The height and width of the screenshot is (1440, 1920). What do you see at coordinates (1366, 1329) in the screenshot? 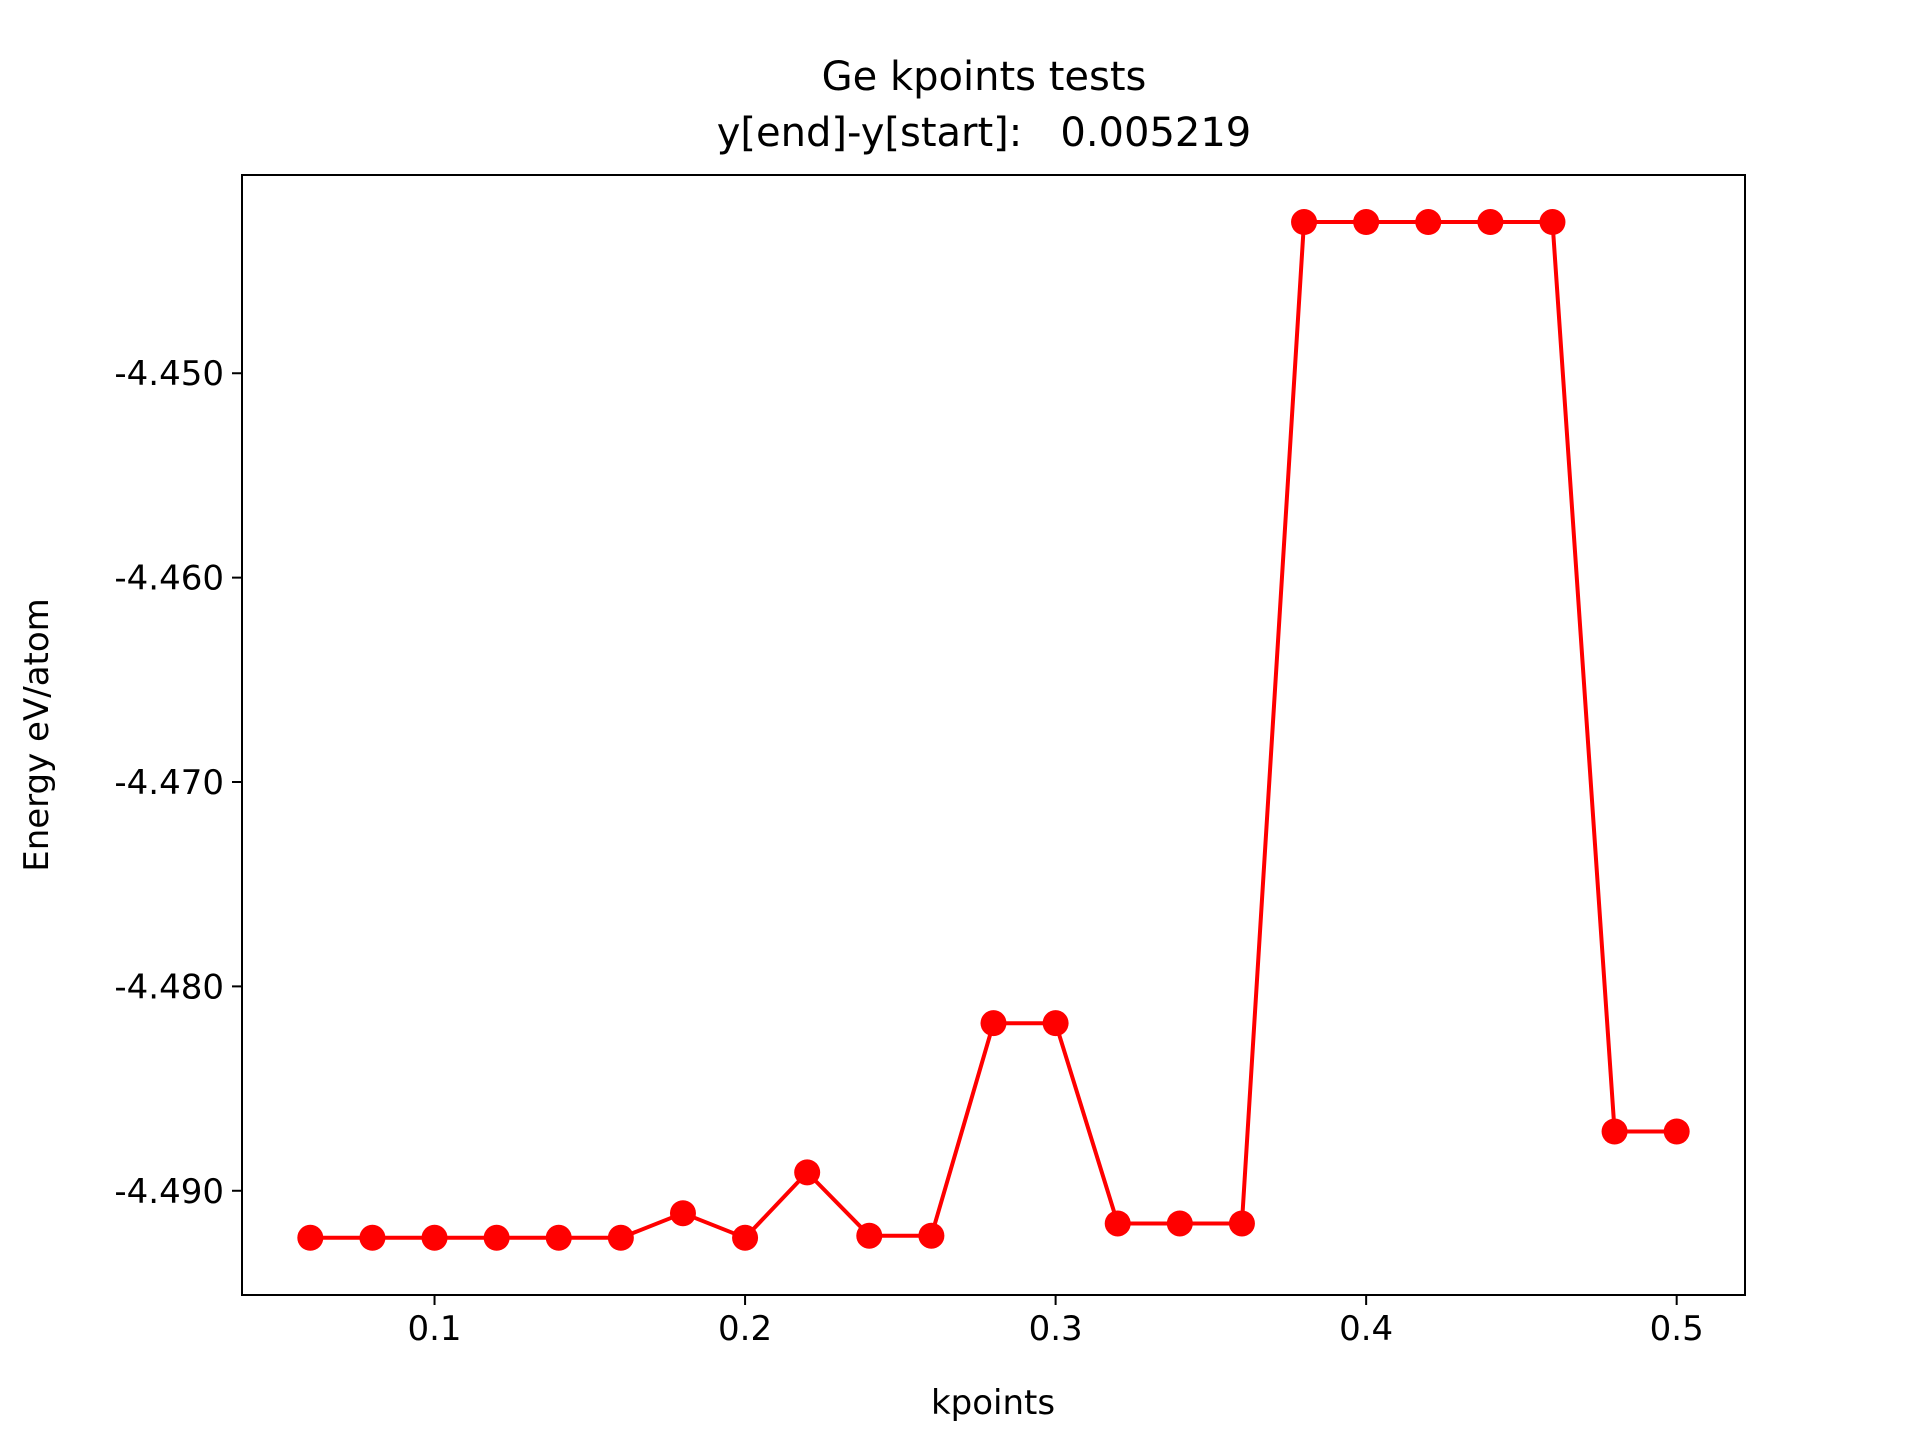
I see `x-tick-label: 0.4` at bounding box center [1366, 1329].